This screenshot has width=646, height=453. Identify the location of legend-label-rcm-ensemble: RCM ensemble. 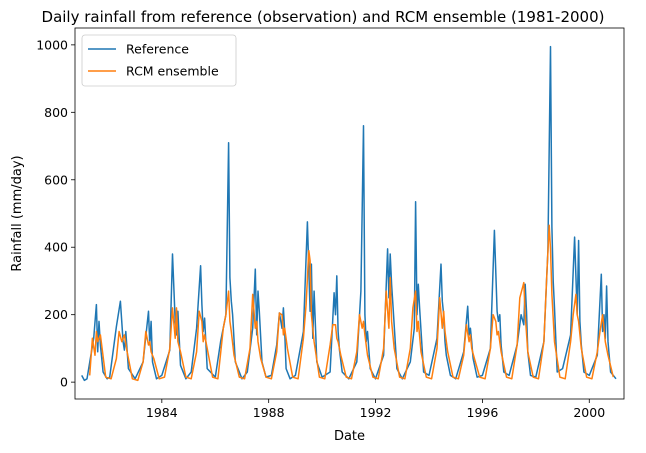
(172, 71).